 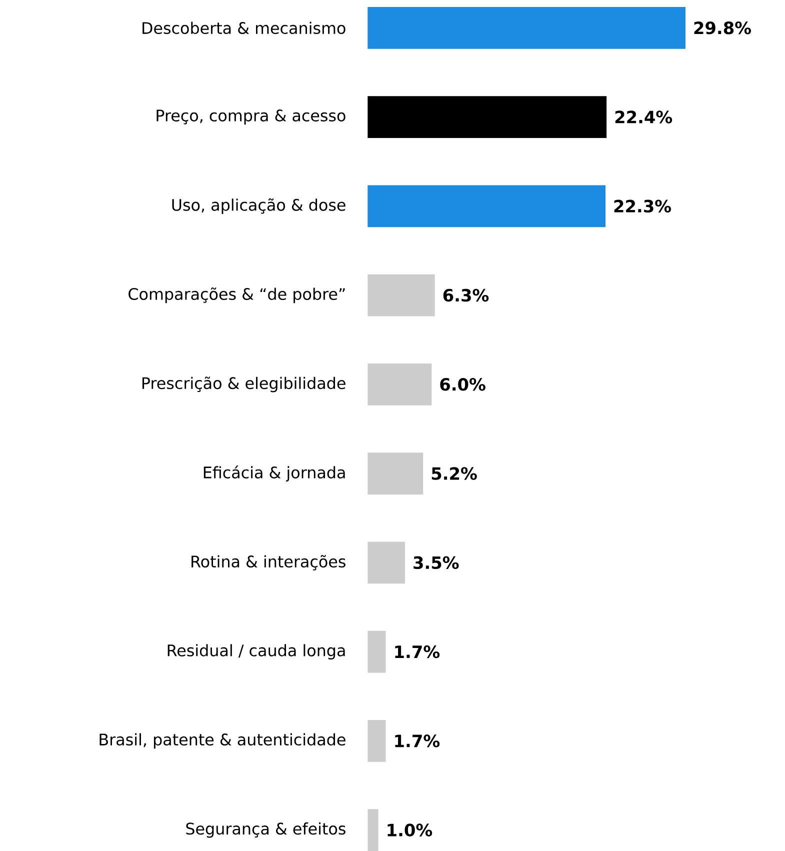 I want to click on data-label: 22.3%, so click(x=642, y=206).